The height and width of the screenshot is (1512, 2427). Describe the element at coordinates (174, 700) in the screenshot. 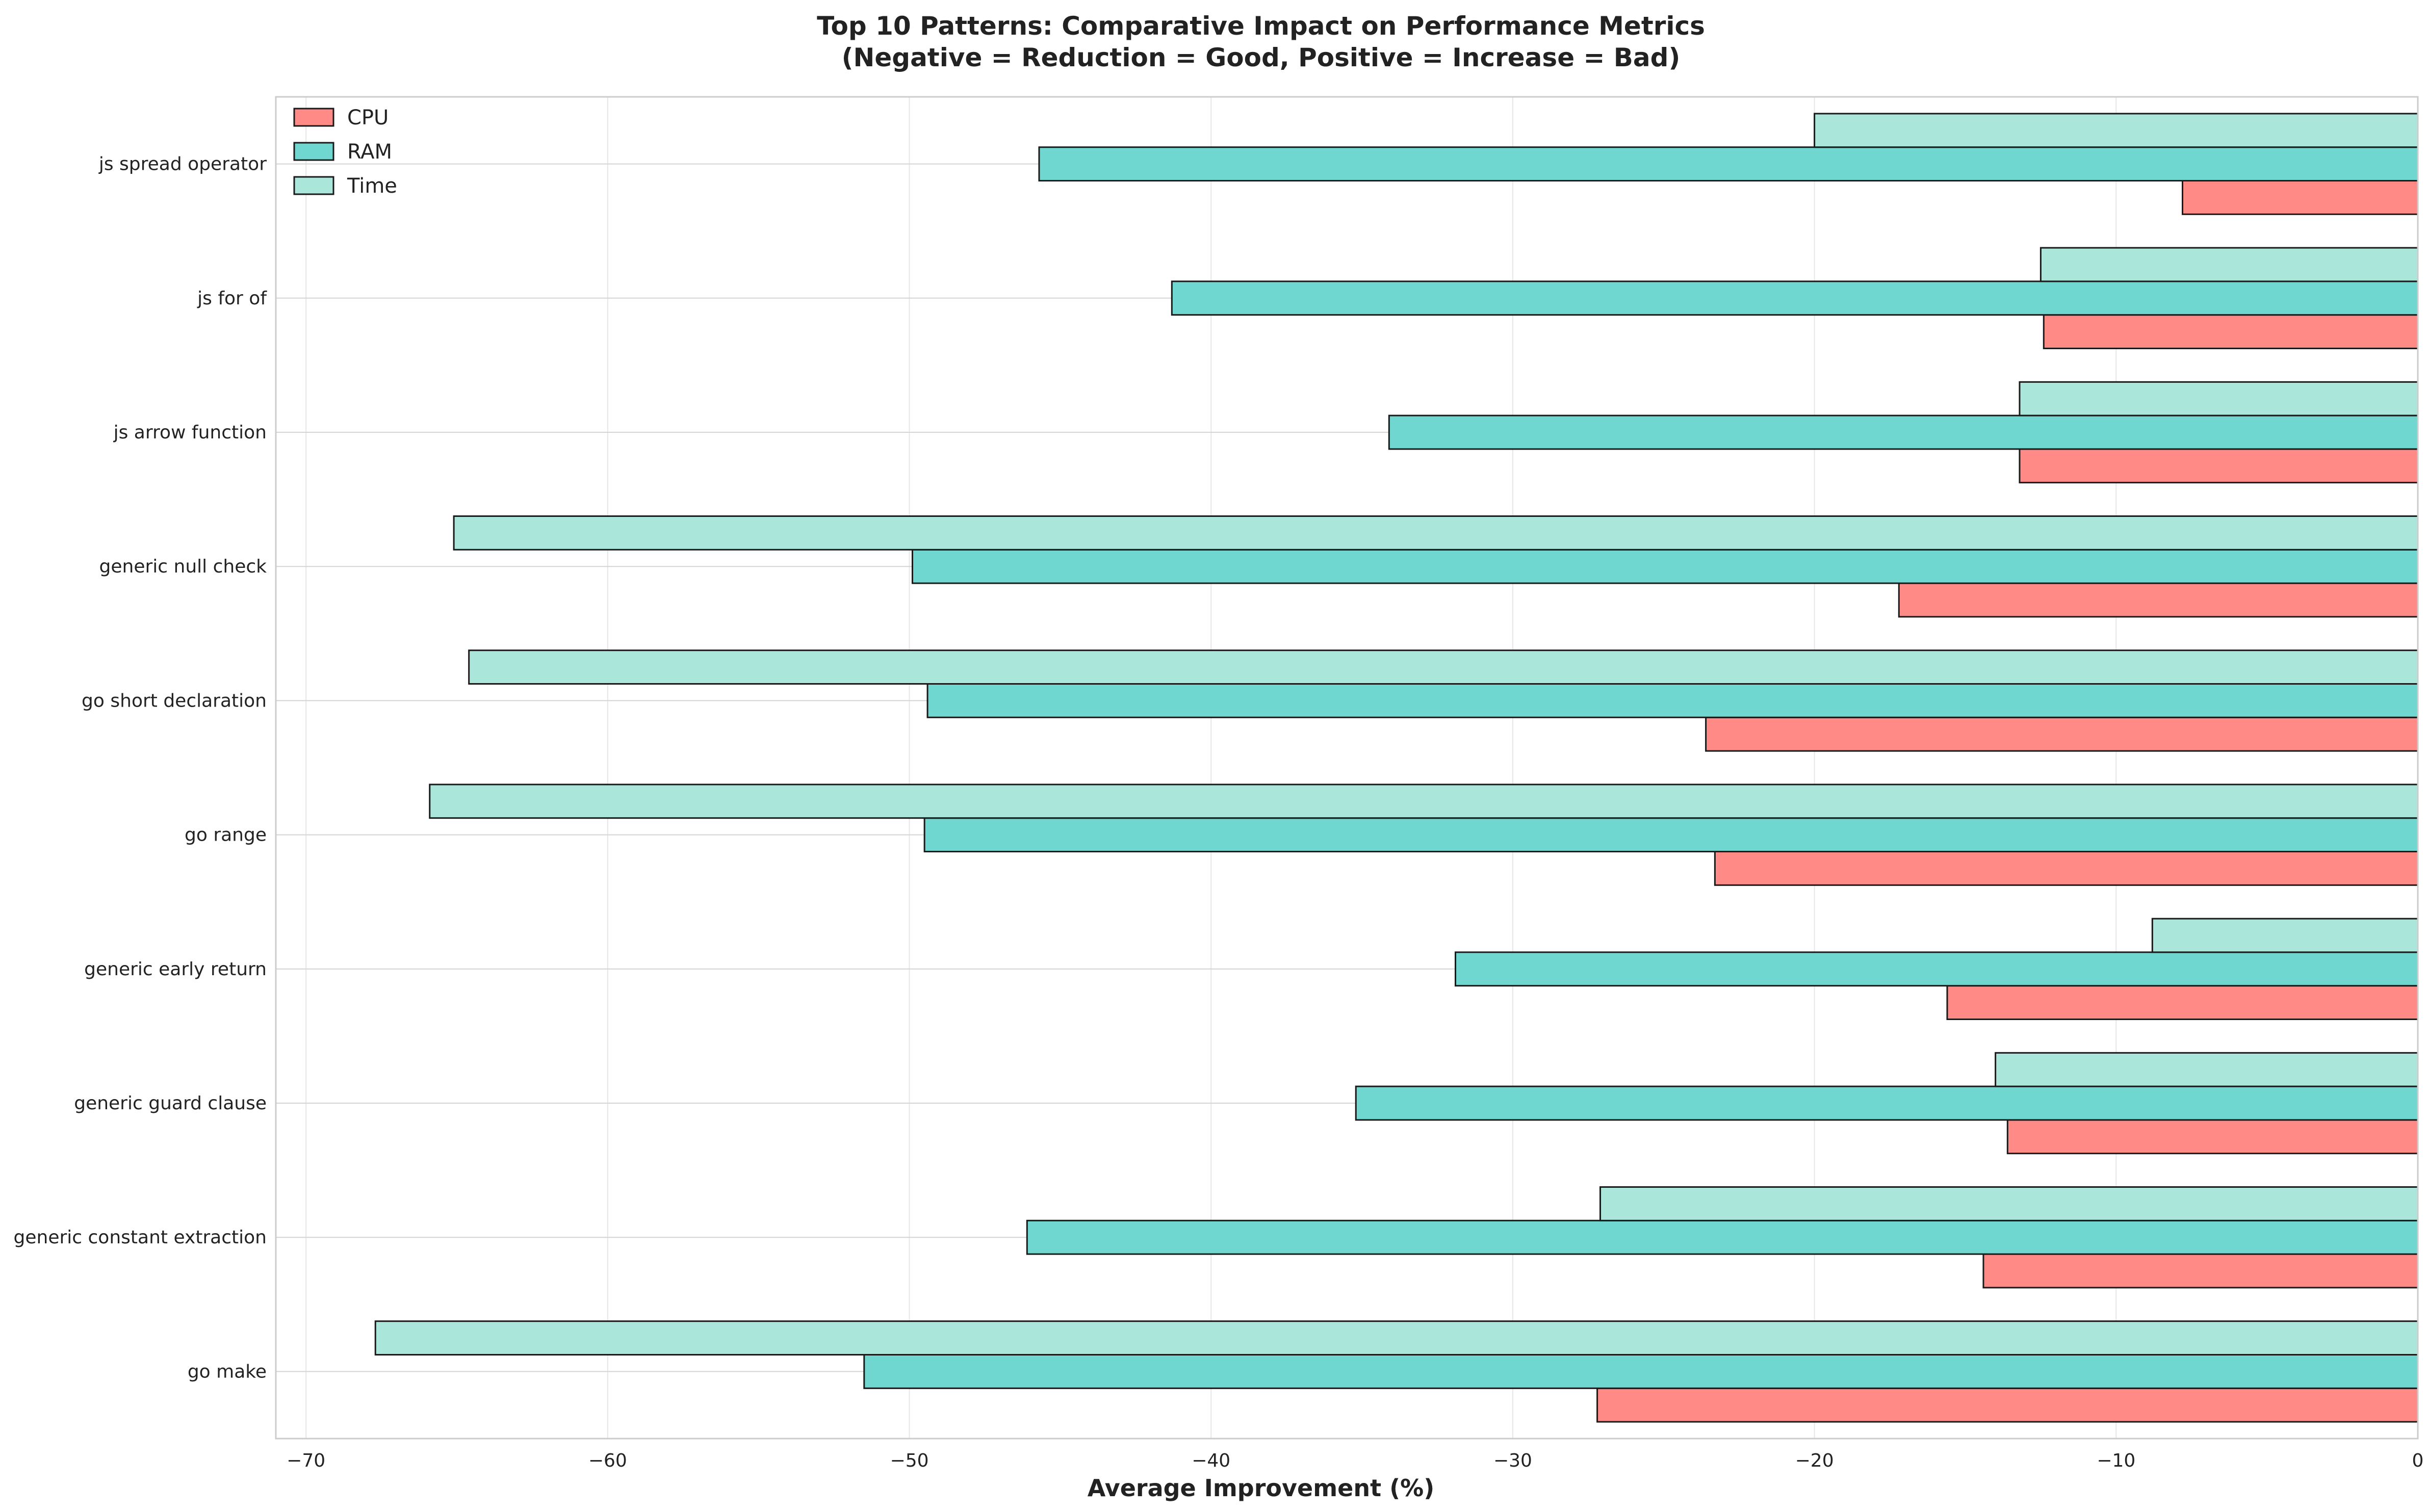

I see `y-tick-label: go short declaration` at that location.